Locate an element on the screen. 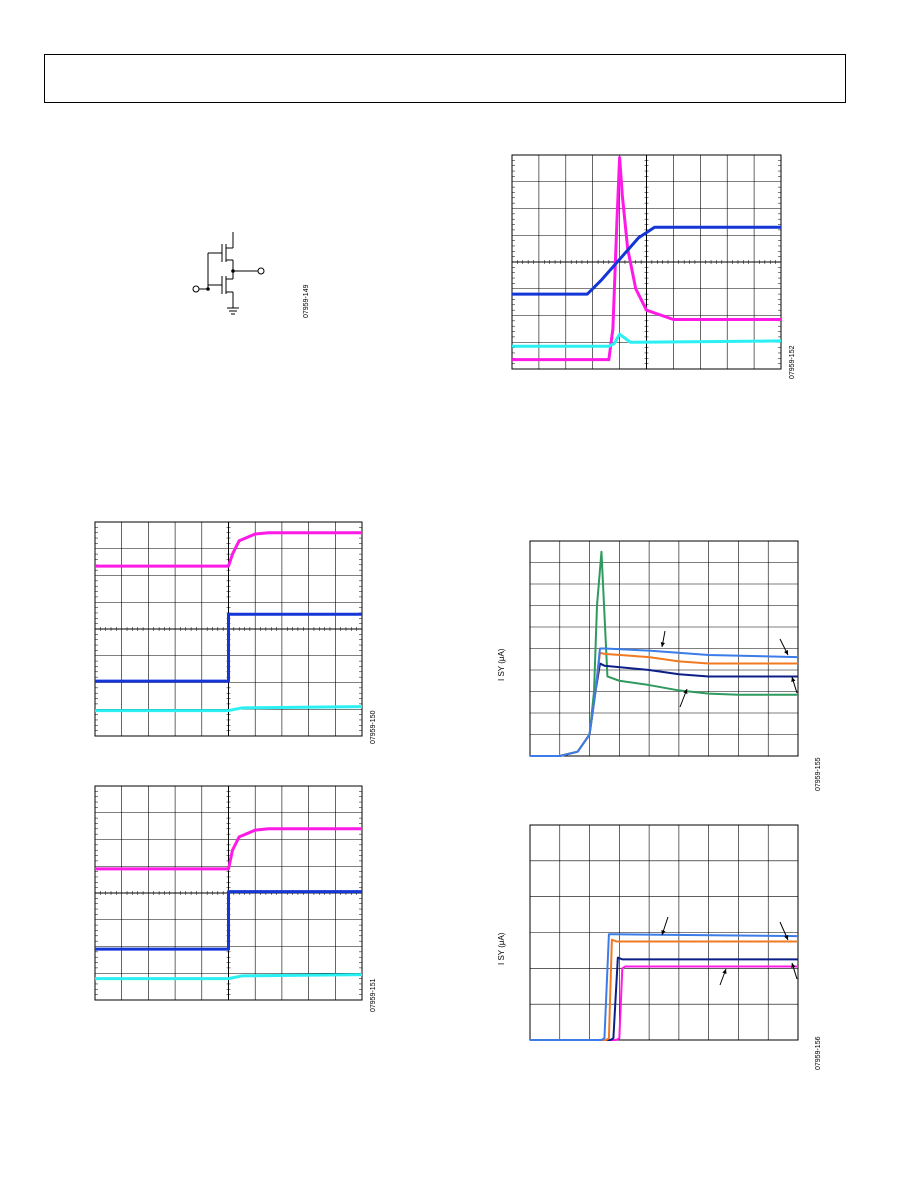  series-line-green is located at coordinates (664, 653).